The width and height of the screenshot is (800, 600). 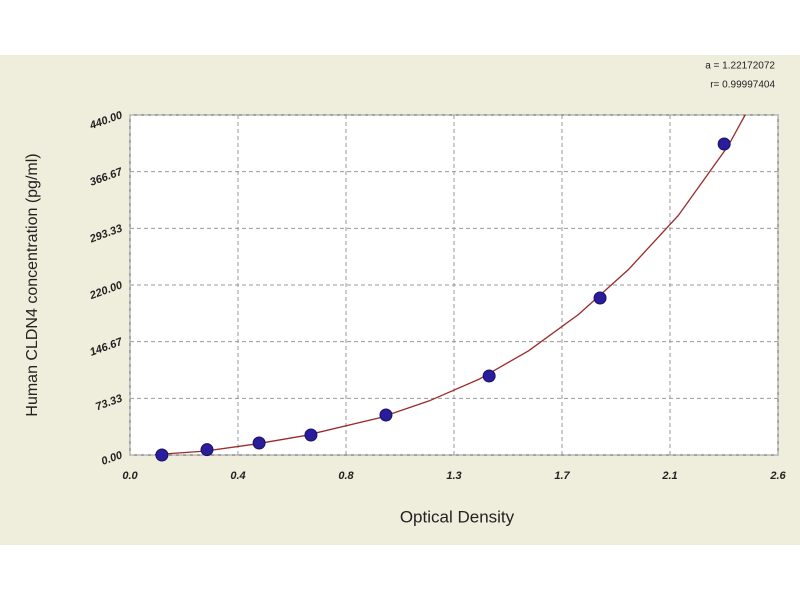 I want to click on x-axis-label: Optical Density, so click(x=457, y=516).